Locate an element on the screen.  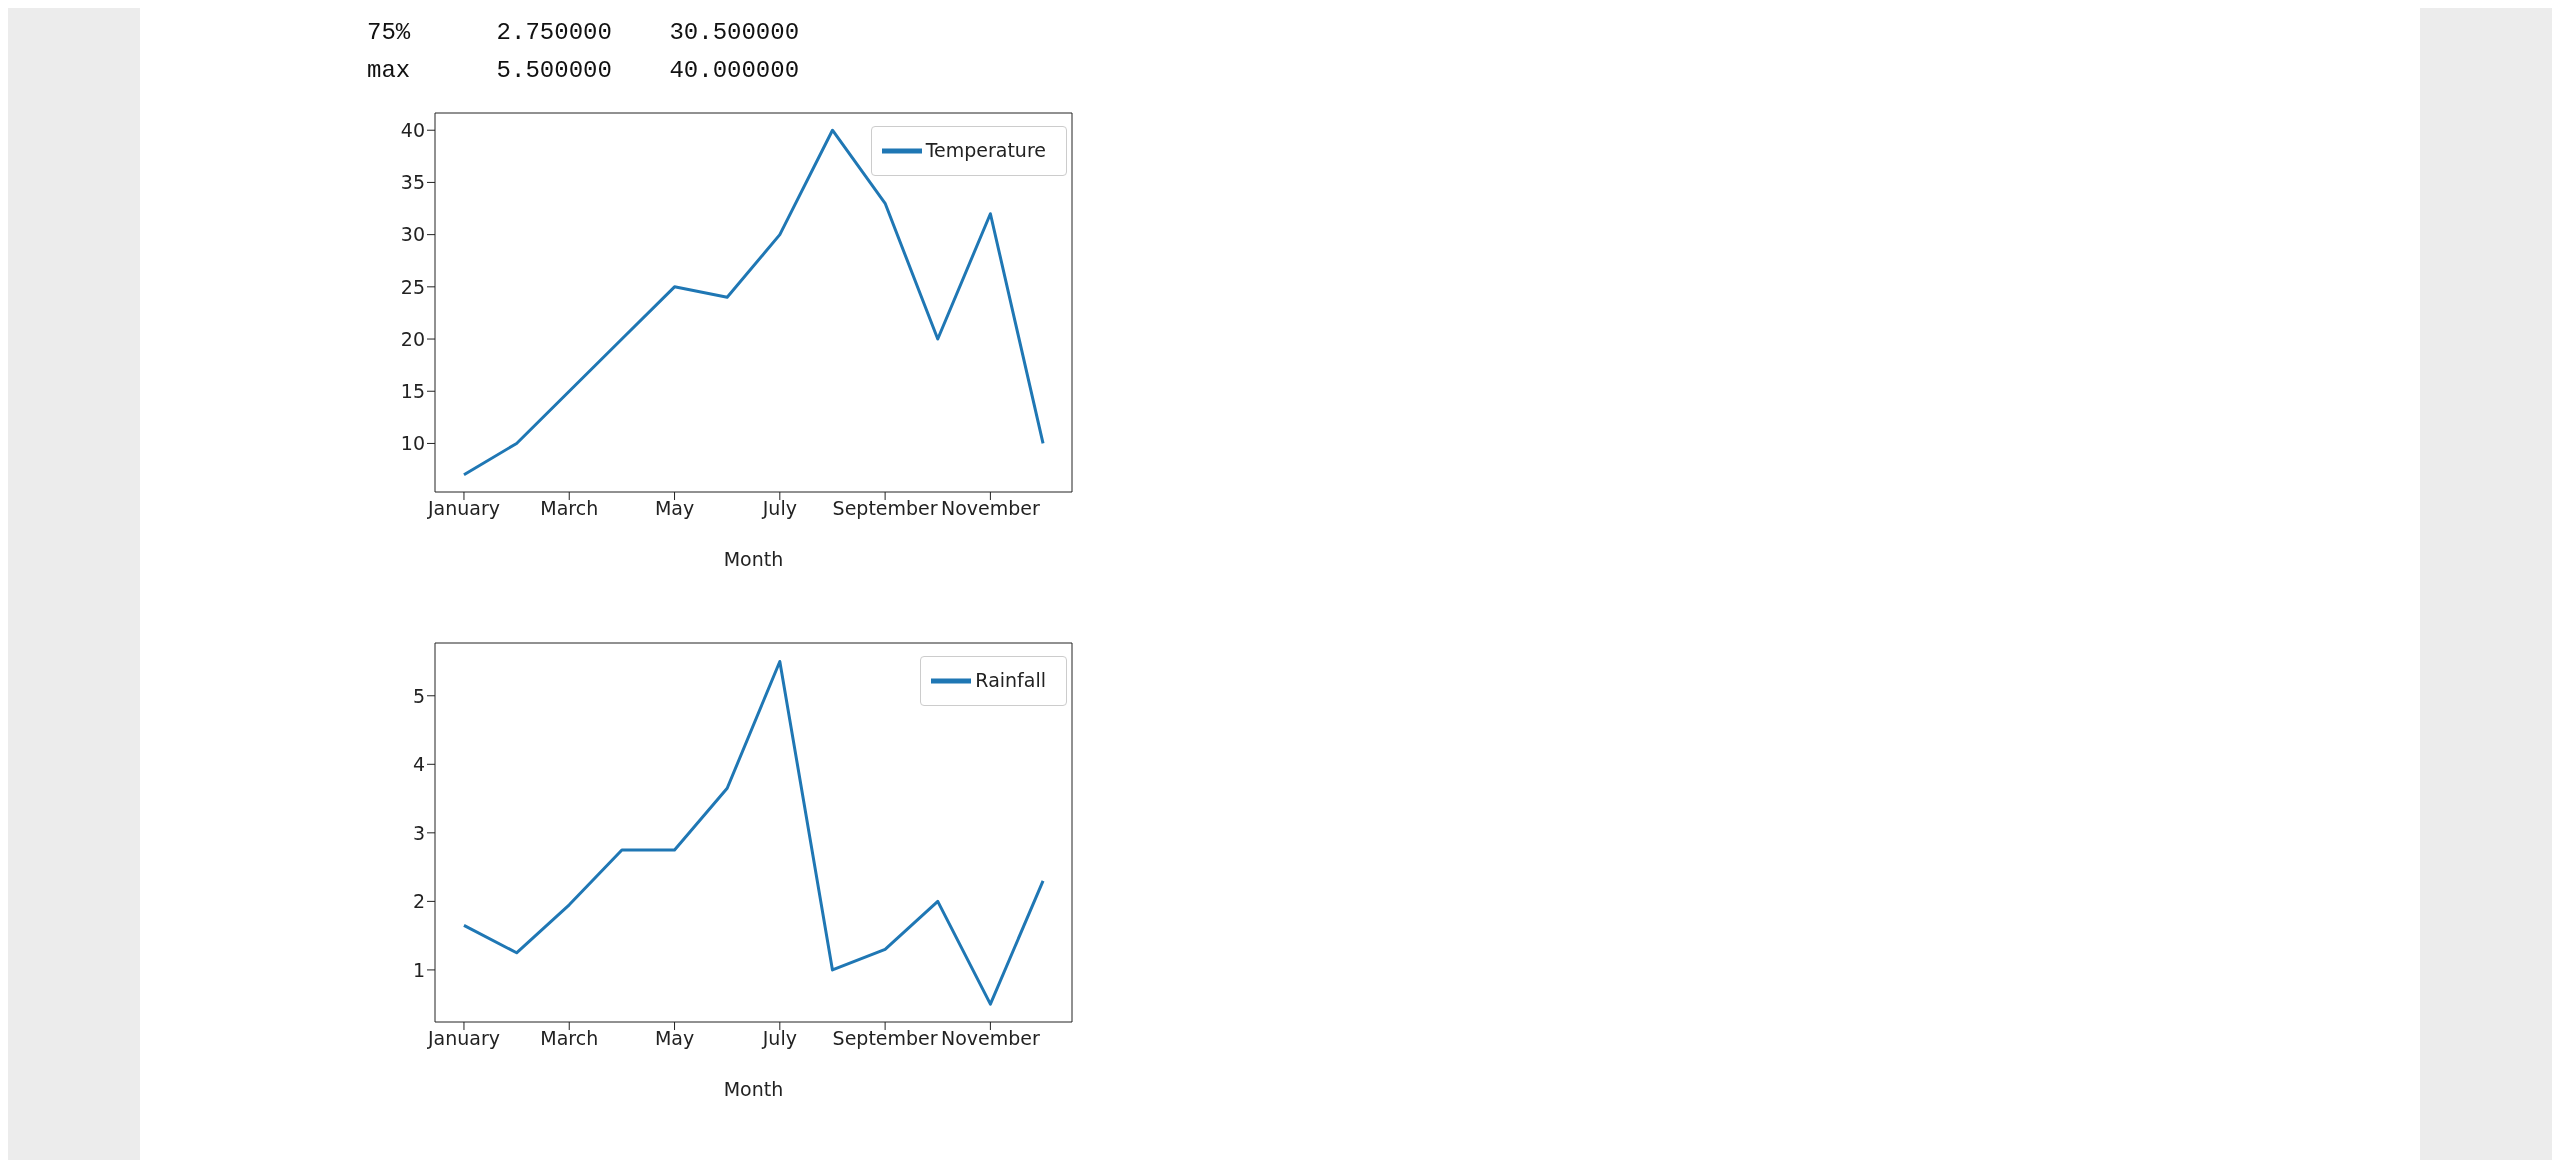
legend-label: Temperature is located at coordinates (985, 149).